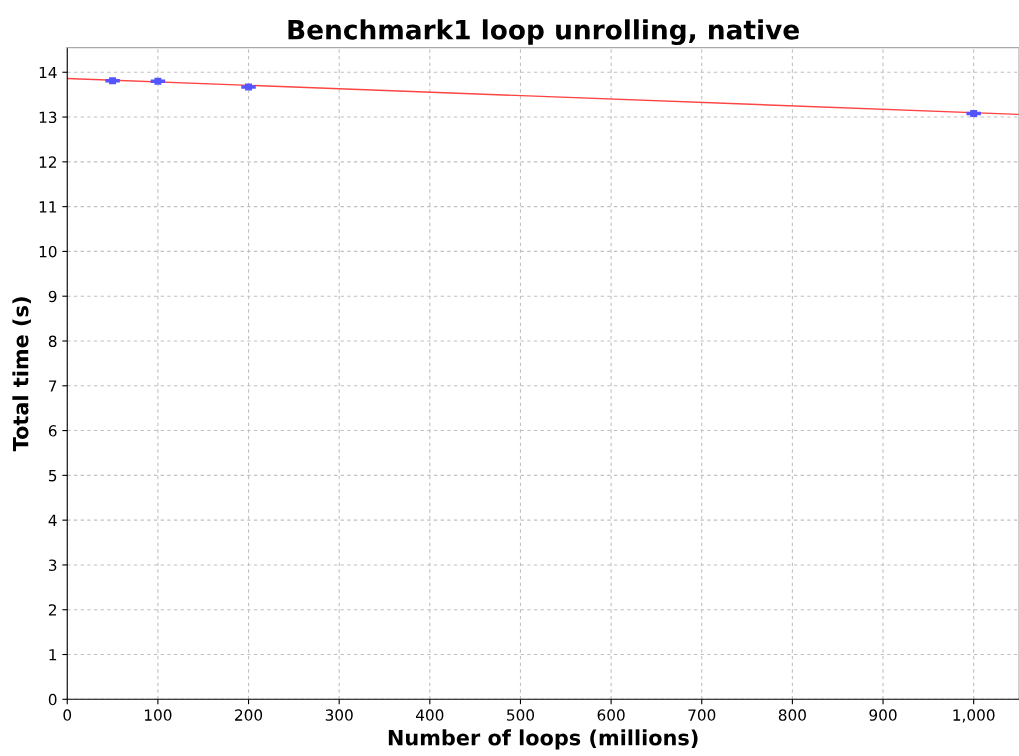  Describe the element at coordinates (52, 520) in the screenshot. I see `y-tick-label: 4` at that location.